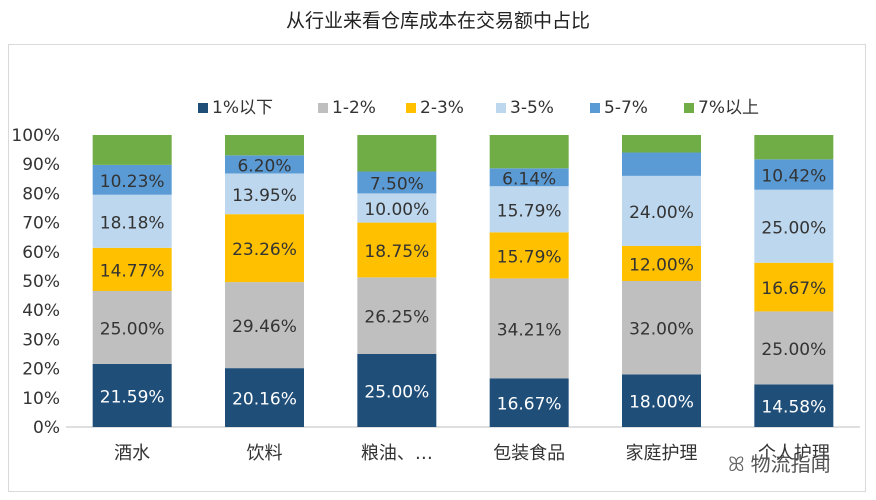 The image size is (876, 500). I want to click on y-tick-label: 40%, so click(41, 311).